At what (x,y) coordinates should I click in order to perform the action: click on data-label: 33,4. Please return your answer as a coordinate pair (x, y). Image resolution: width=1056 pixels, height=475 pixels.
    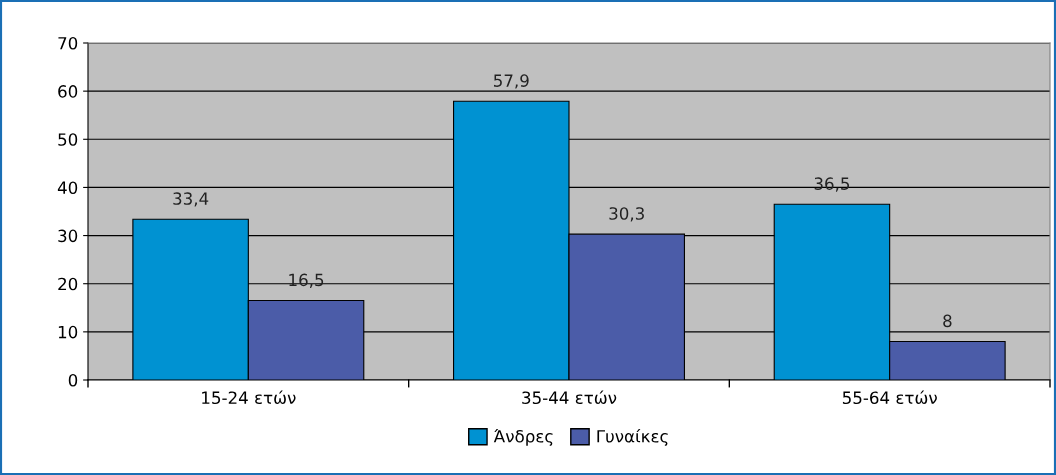
    Looking at the image, I should click on (191, 199).